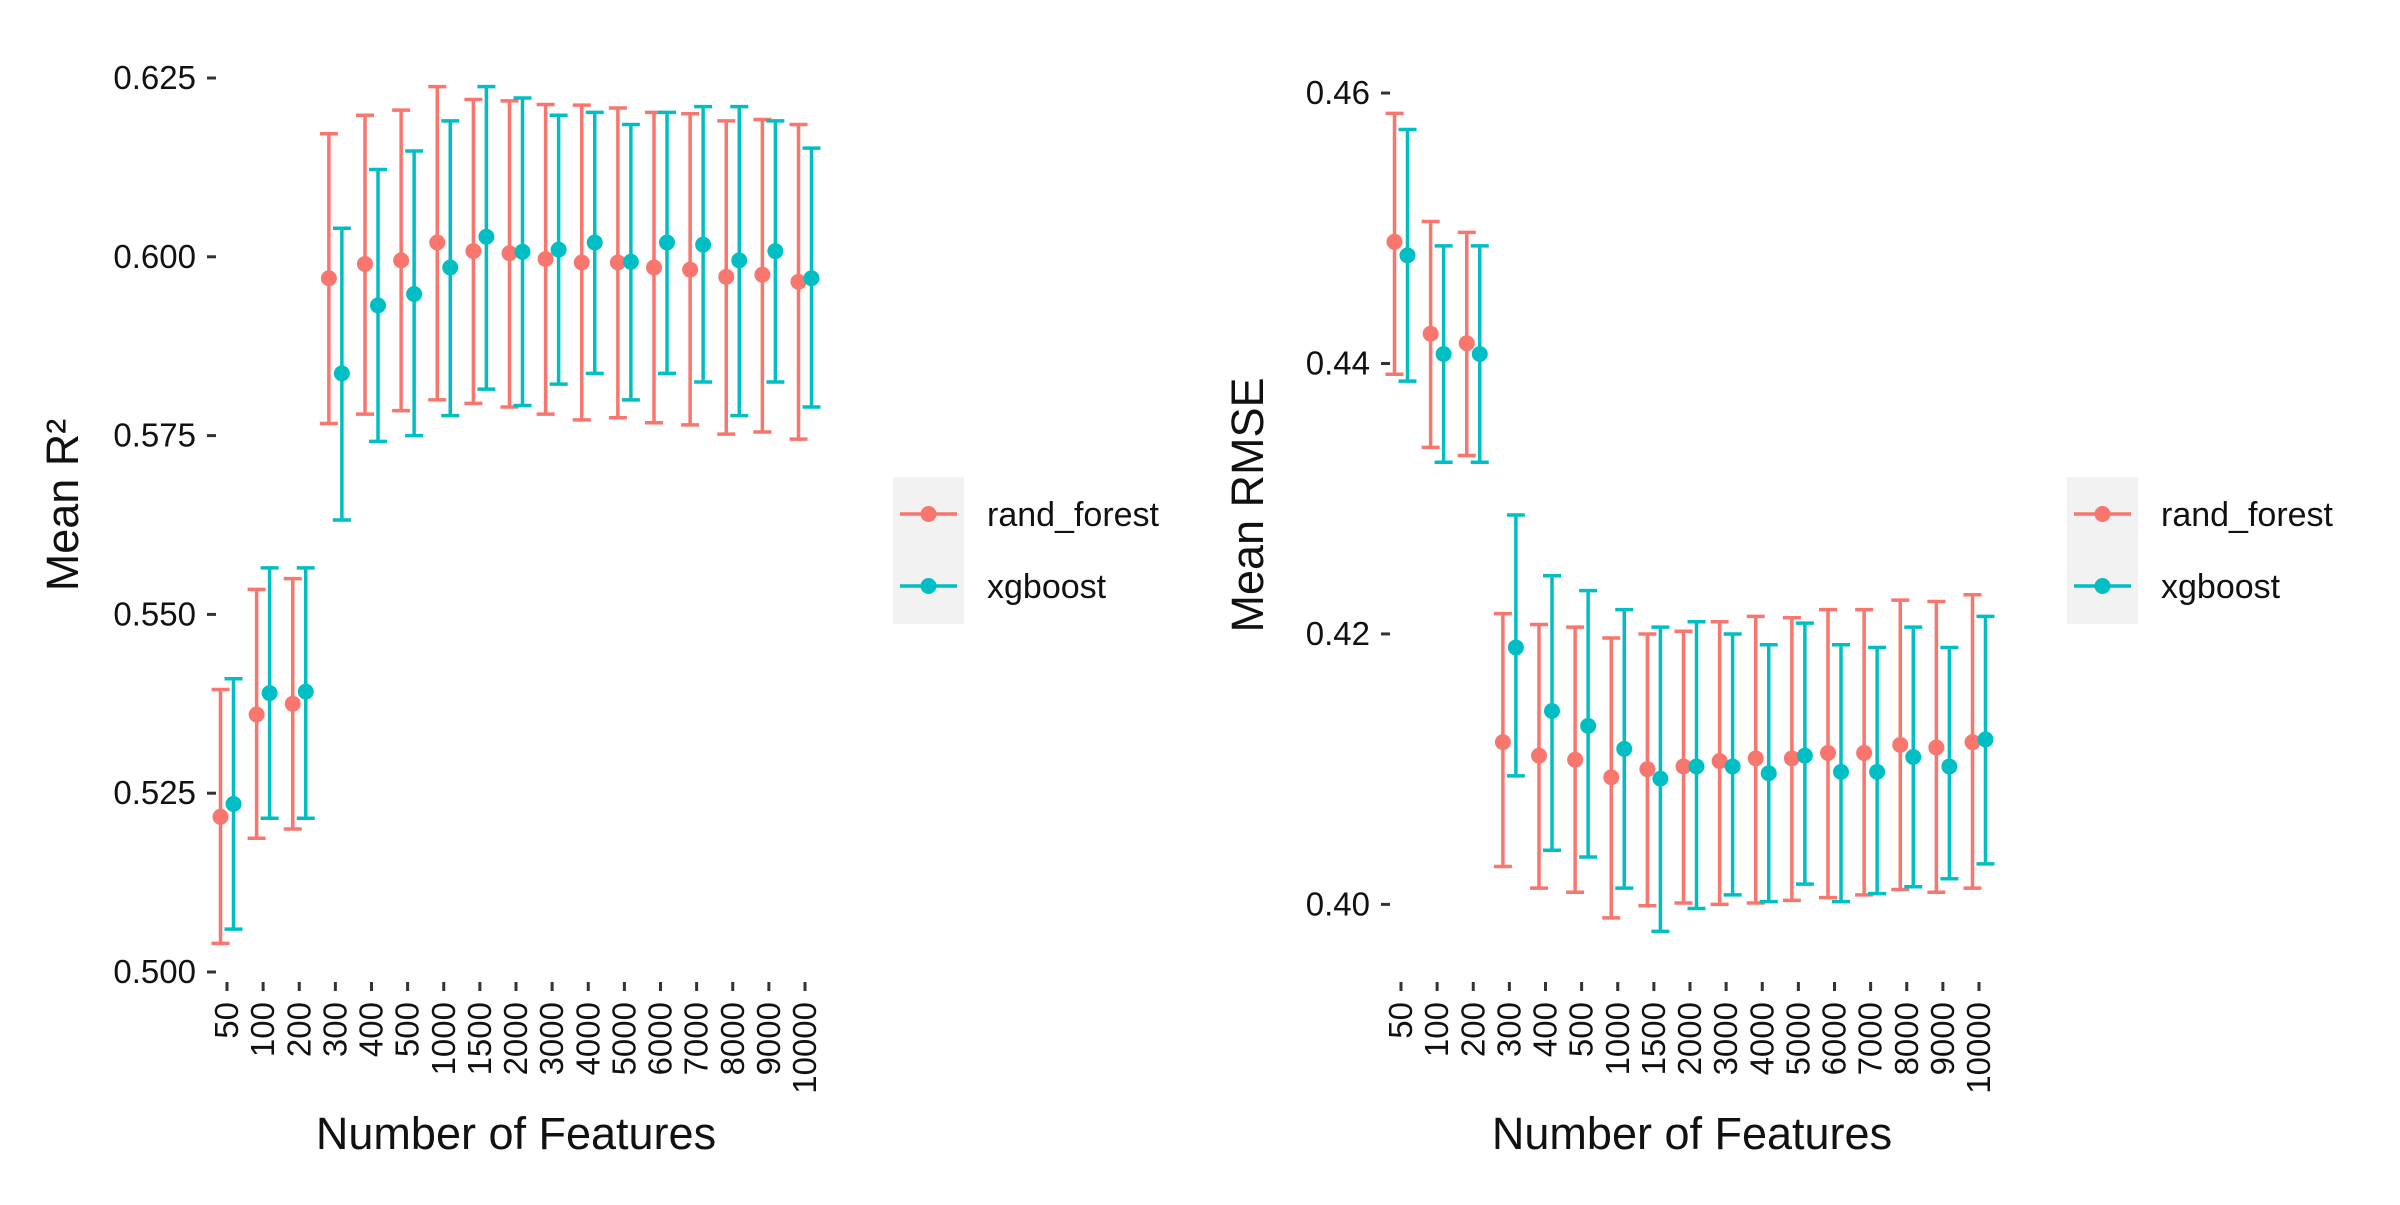 This screenshot has height=1205, width=2400. I want to click on r2-x-tick-label: 4000, so click(587, 1038).